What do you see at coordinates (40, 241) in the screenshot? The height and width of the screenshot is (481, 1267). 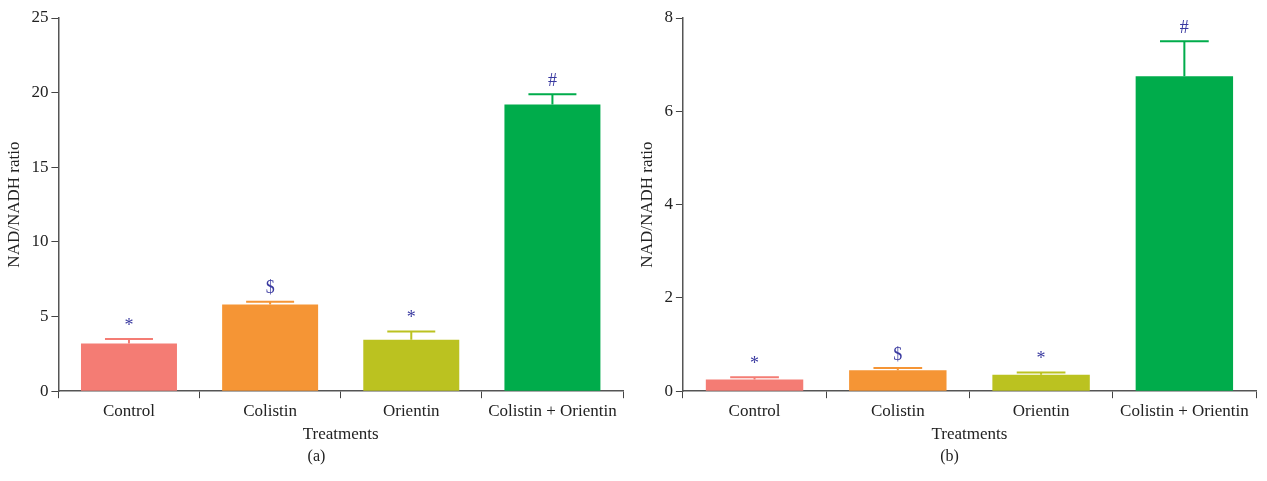 I see `y-tick-label: 10` at bounding box center [40, 241].